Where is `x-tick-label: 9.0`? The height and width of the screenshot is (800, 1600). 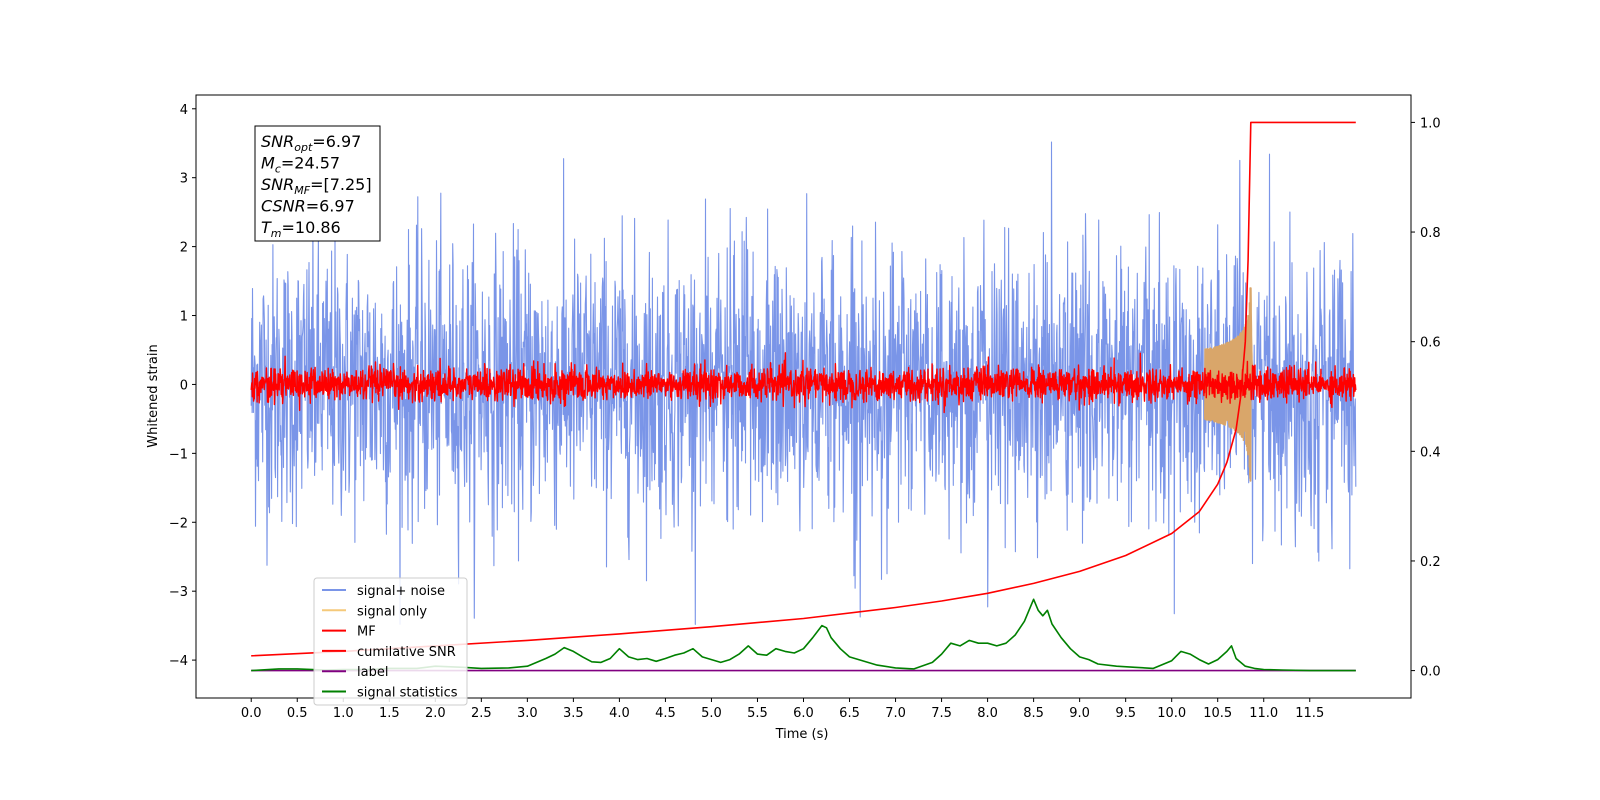 x-tick-label: 9.0 is located at coordinates (1079, 713).